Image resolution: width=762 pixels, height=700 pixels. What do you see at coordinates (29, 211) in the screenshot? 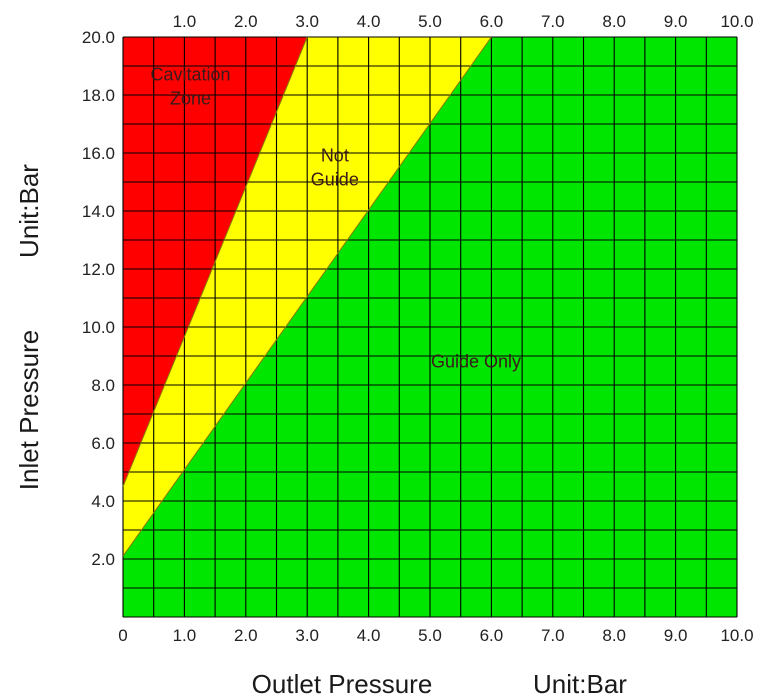
I see `y-axis-unit: Unit:Bar` at bounding box center [29, 211].